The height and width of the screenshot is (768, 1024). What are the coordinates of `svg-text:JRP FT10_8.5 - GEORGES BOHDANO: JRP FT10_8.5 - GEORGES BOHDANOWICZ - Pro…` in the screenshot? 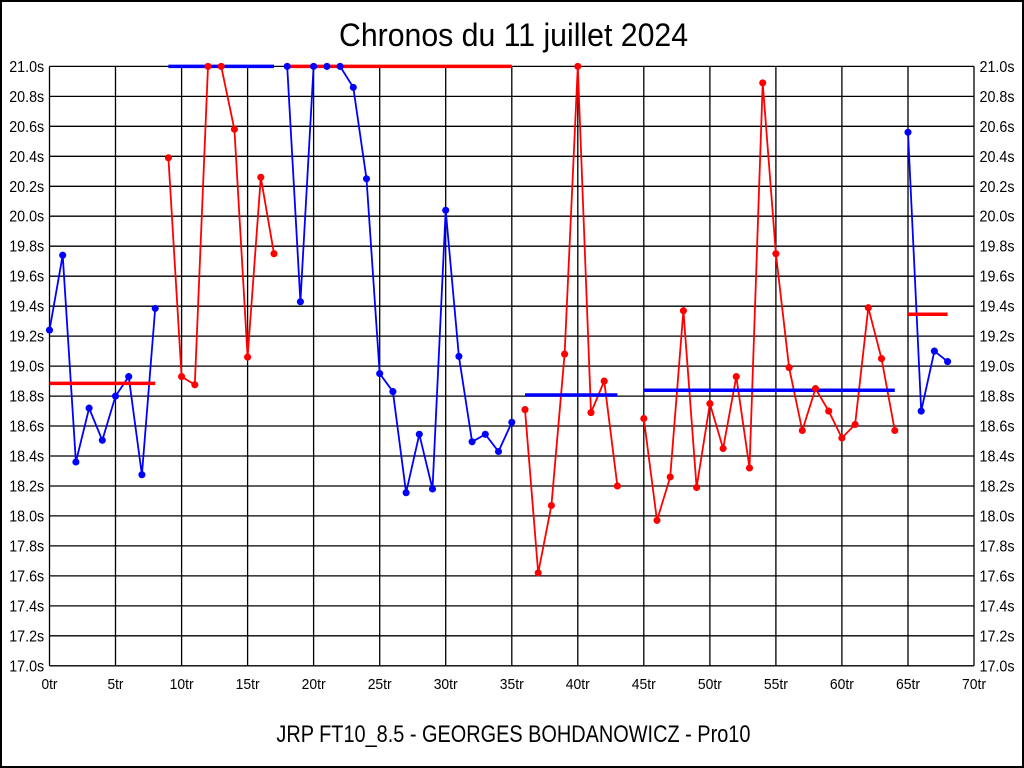 It's located at (513, 734).